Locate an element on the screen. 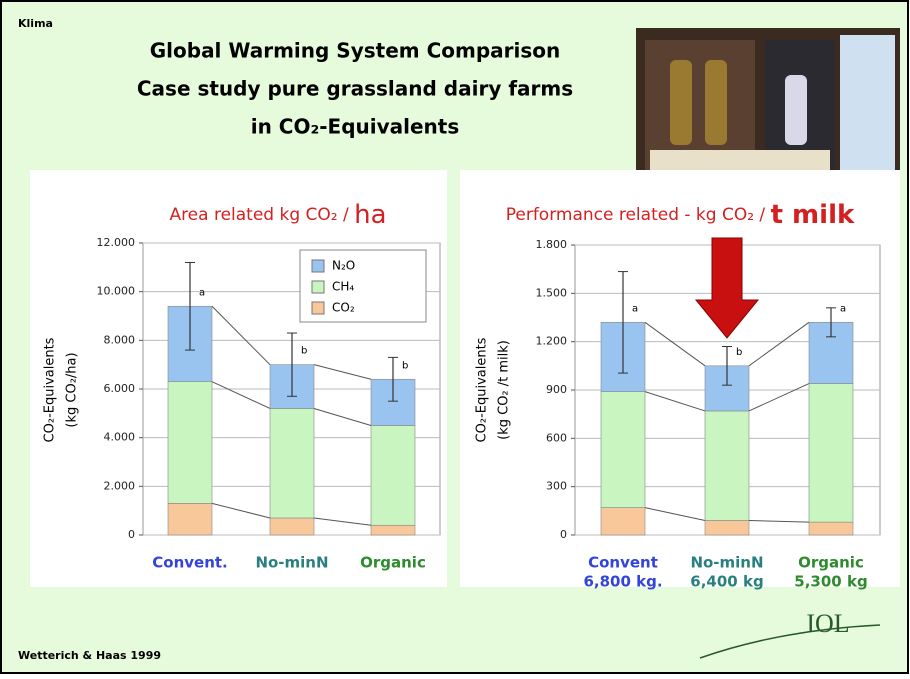  y-tick-label: 900 is located at coordinates (556, 389).